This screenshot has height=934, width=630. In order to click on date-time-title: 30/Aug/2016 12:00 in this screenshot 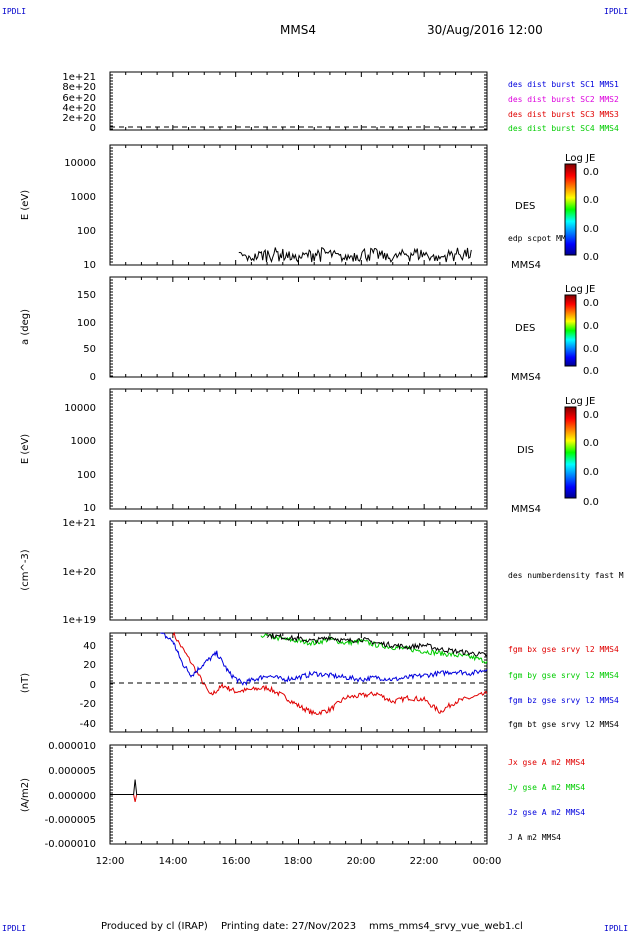, I will do `click(485, 30)`.